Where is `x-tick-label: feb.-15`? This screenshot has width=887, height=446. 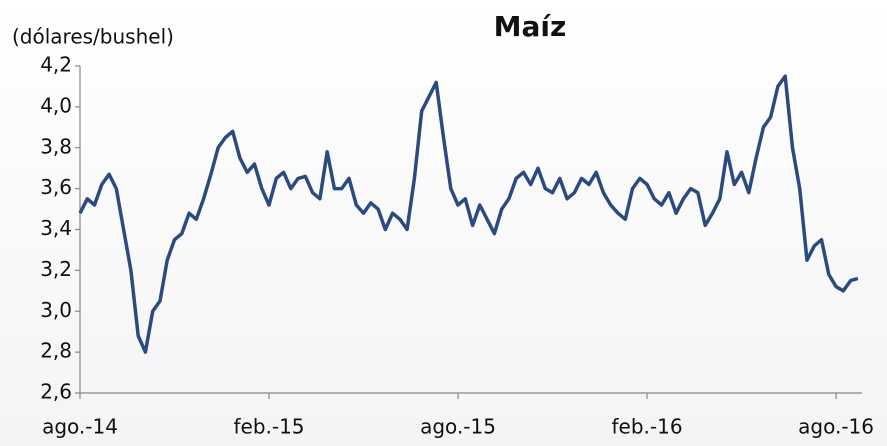
x-tick-label: feb.-15 is located at coordinates (268, 427).